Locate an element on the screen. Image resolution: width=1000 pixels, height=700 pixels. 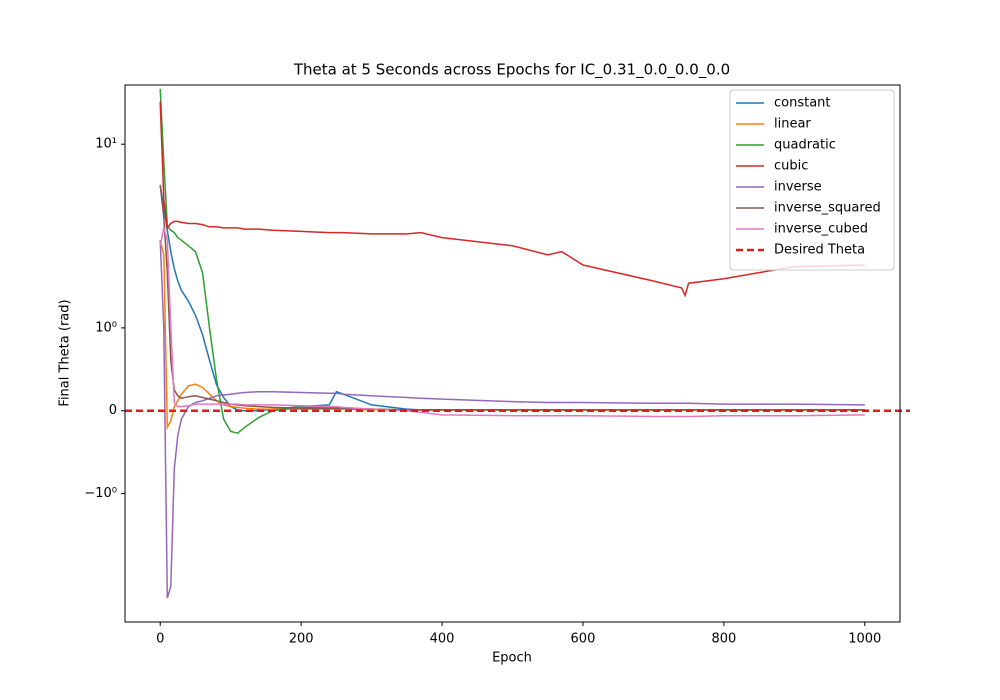
x-tick-label: 200 is located at coordinates (301, 639).